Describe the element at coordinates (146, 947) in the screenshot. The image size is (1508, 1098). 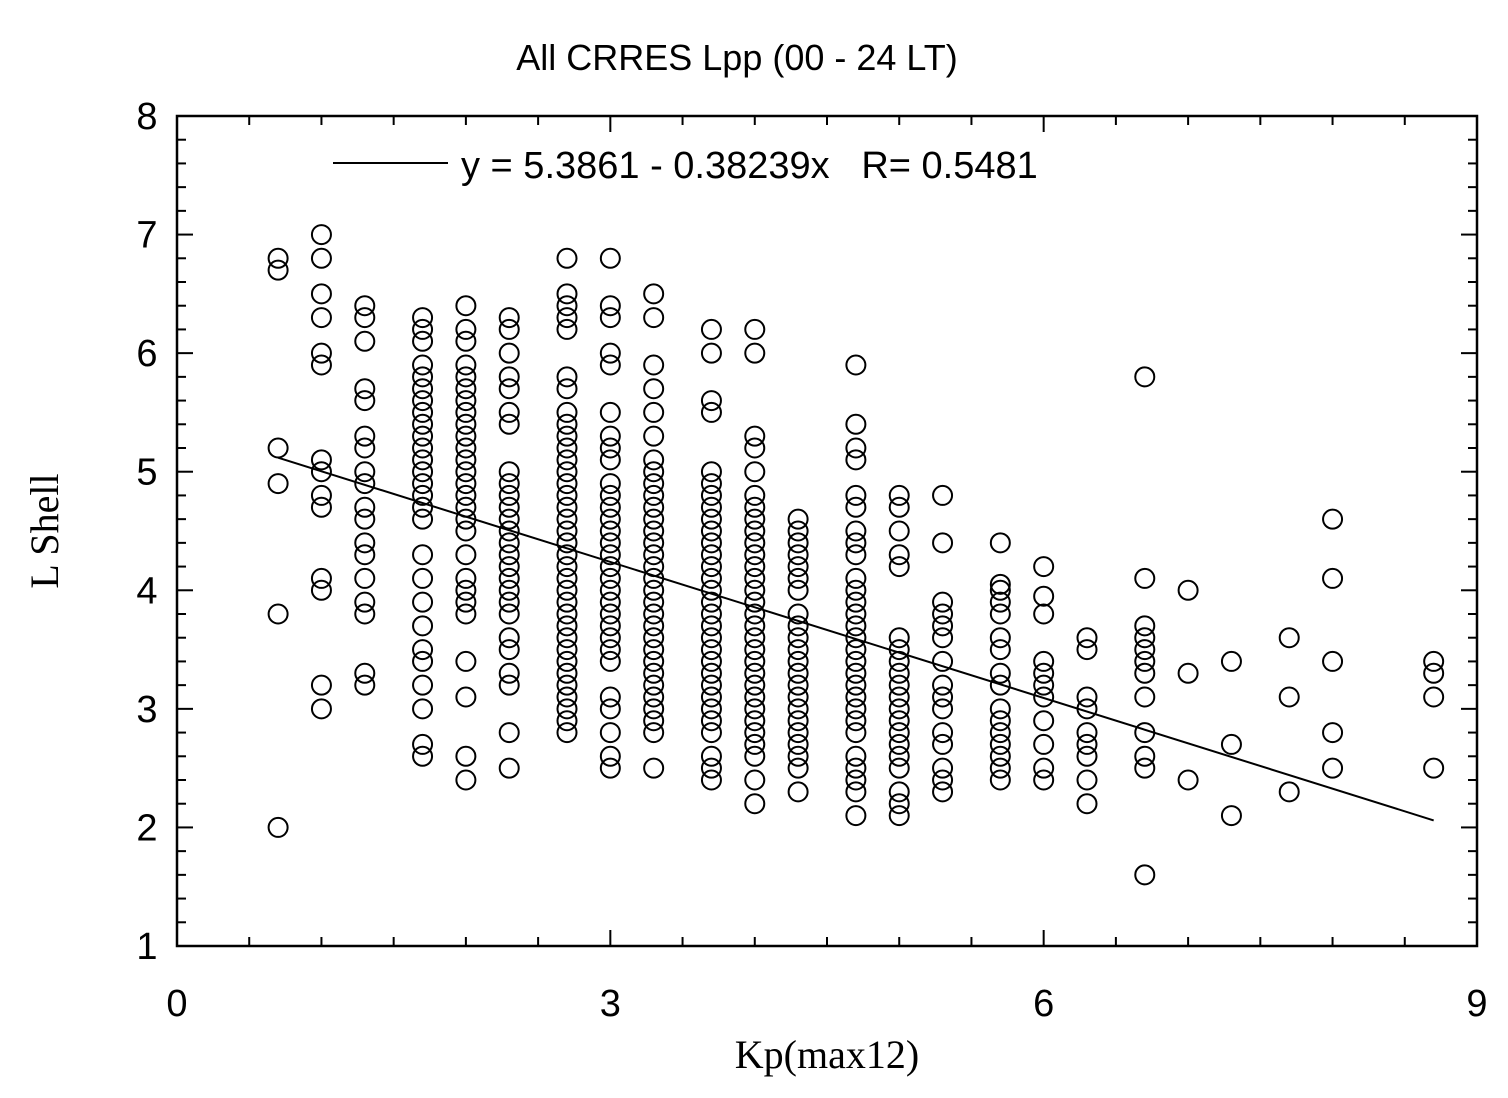
I see `y-tick-label: 1` at that location.